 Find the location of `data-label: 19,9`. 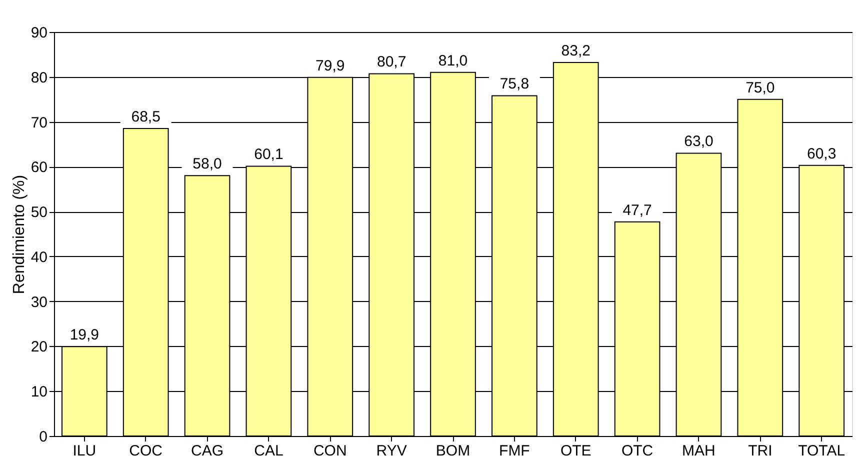

data-label: 19,9 is located at coordinates (85, 335).